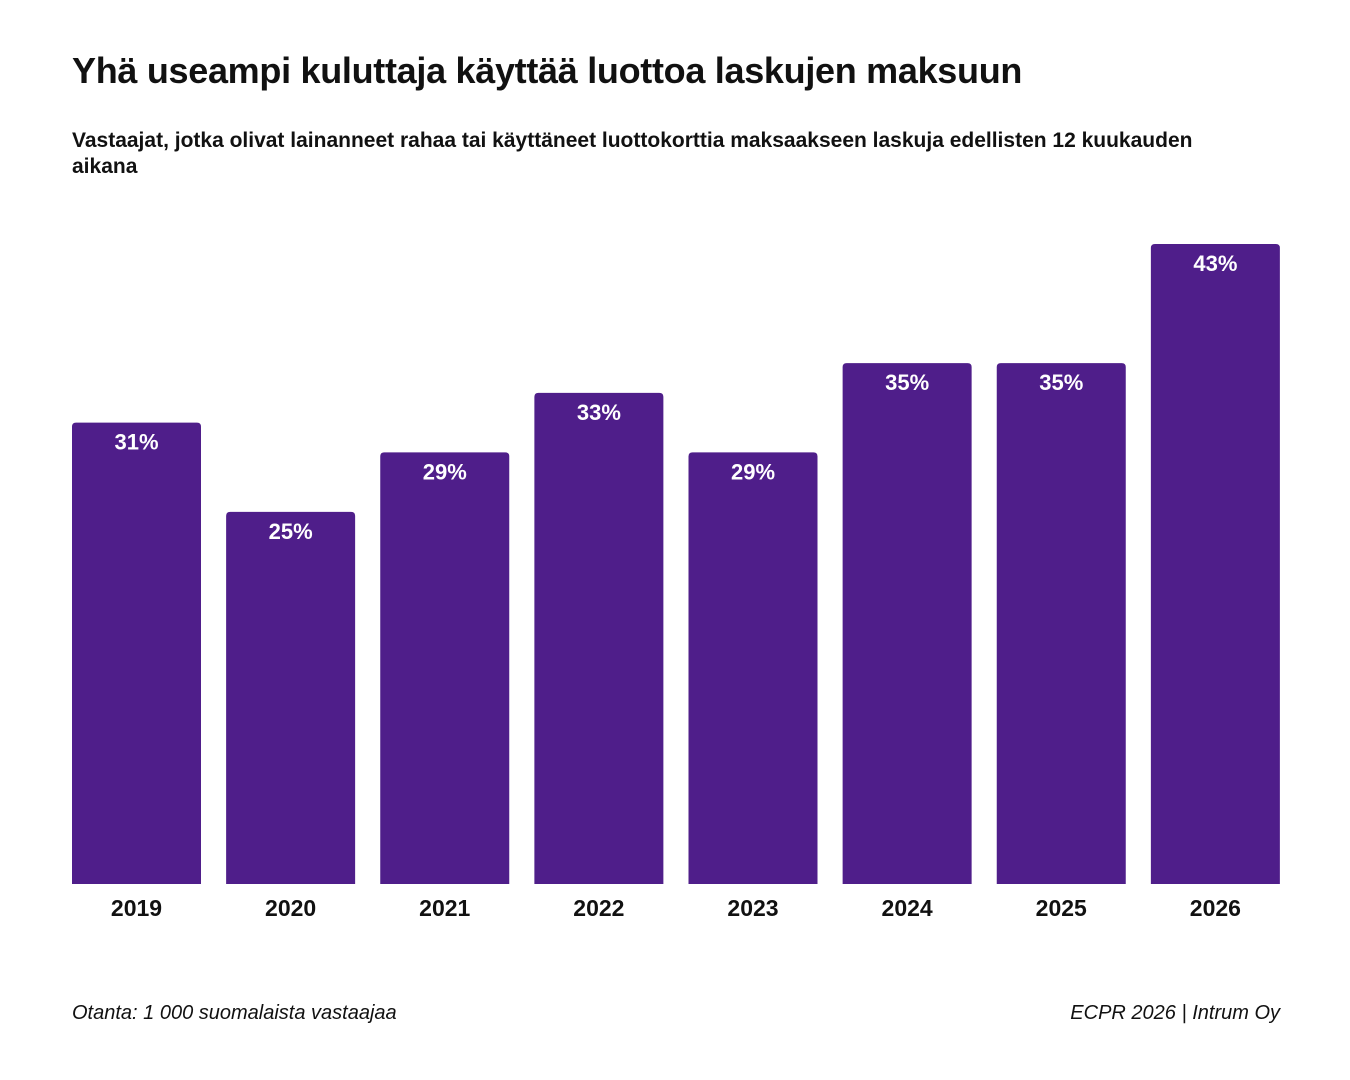 Image resolution: width=1350 pixels, height=1080 pixels. Describe the element at coordinates (907, 382) in the screenshot. I see `data-label-2024: 35%` at that location.